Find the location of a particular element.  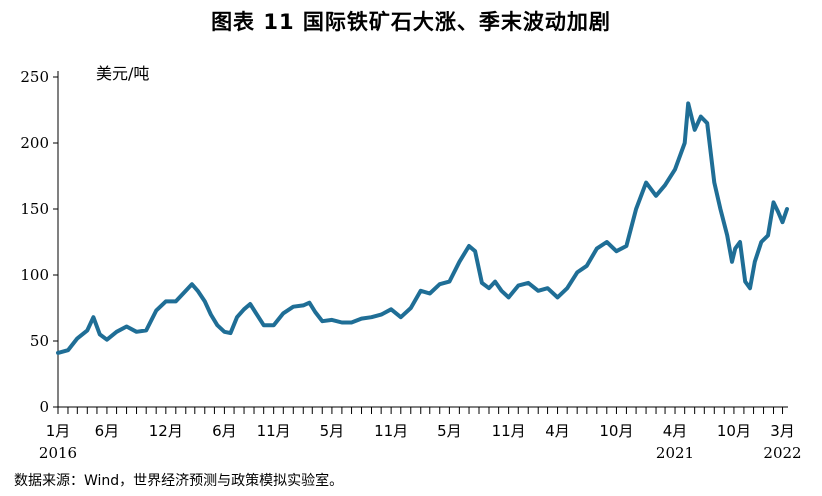

x-tick-label: 5月 is located at coordinates (332, 431).